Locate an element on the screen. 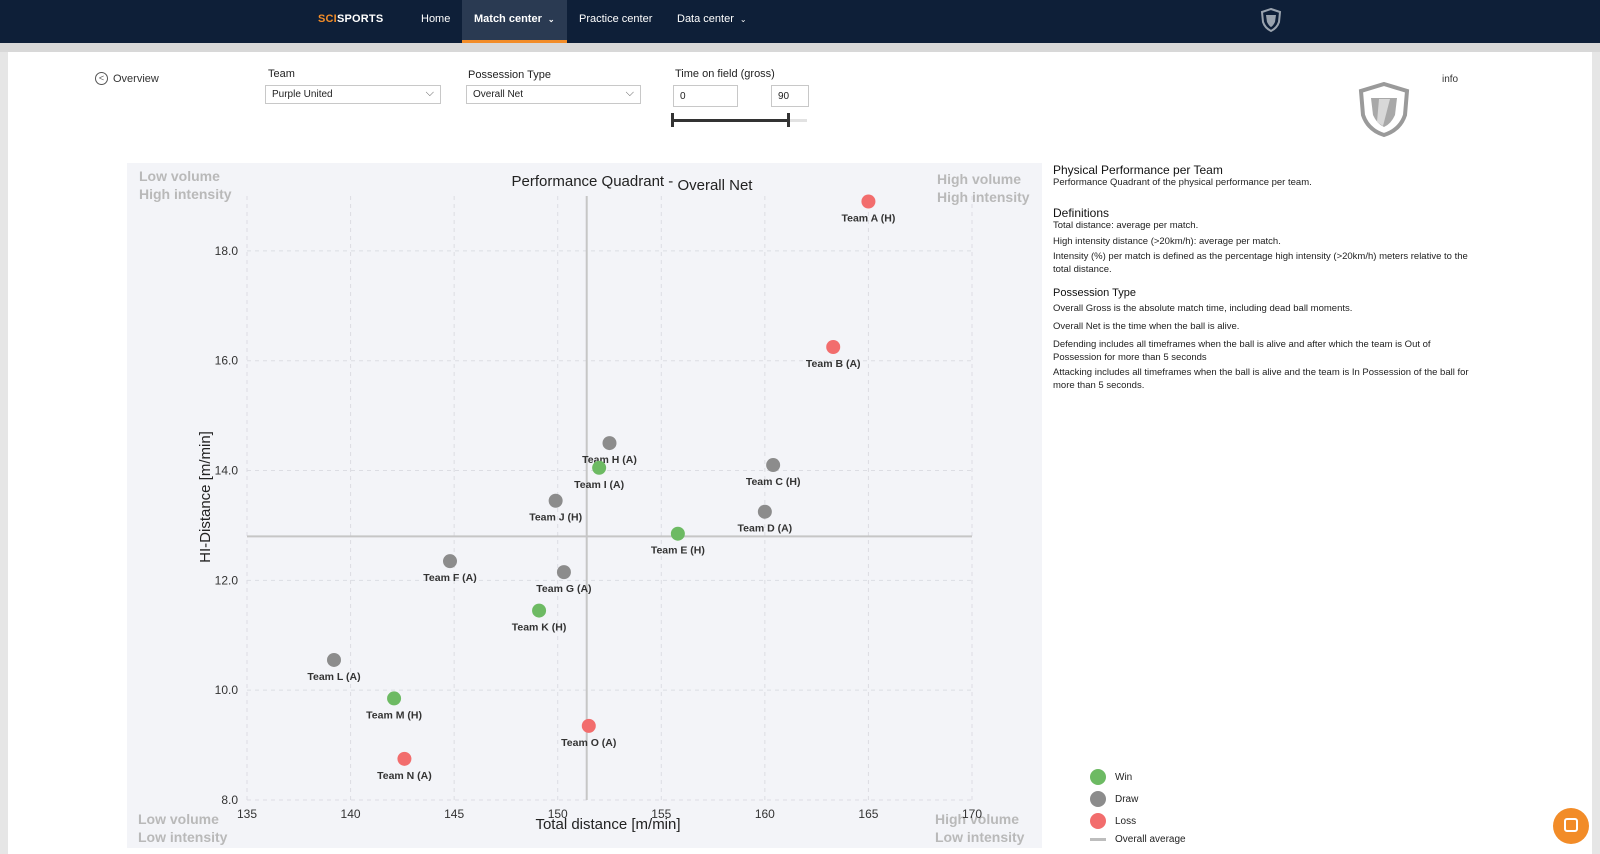  data-label: Team H (A) is located at coordinates (609, 460).